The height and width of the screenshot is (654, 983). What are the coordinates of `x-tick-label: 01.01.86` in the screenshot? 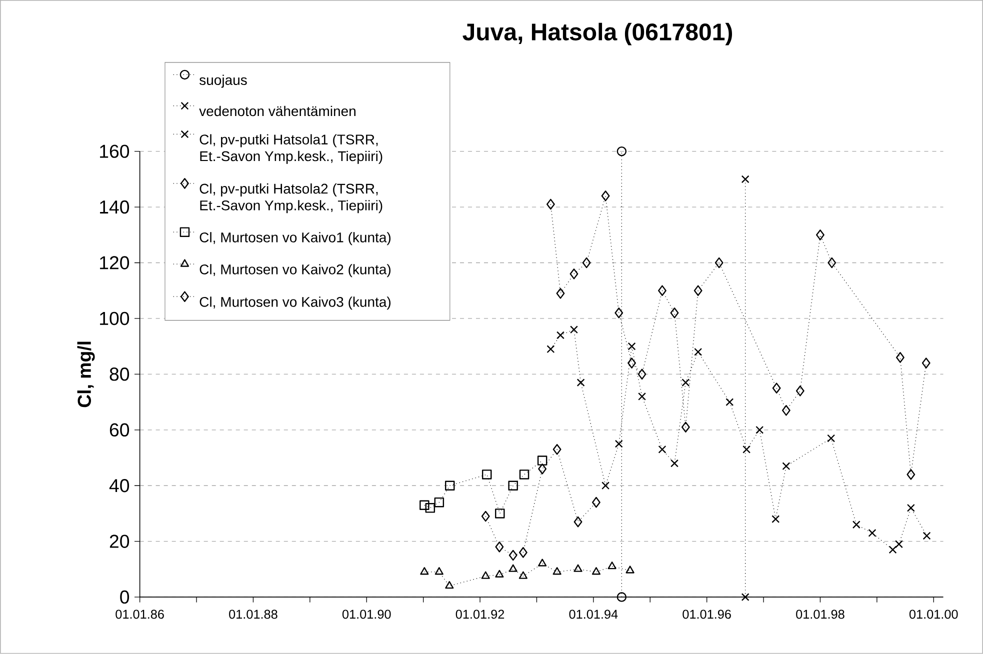 It's located at (140, 614).